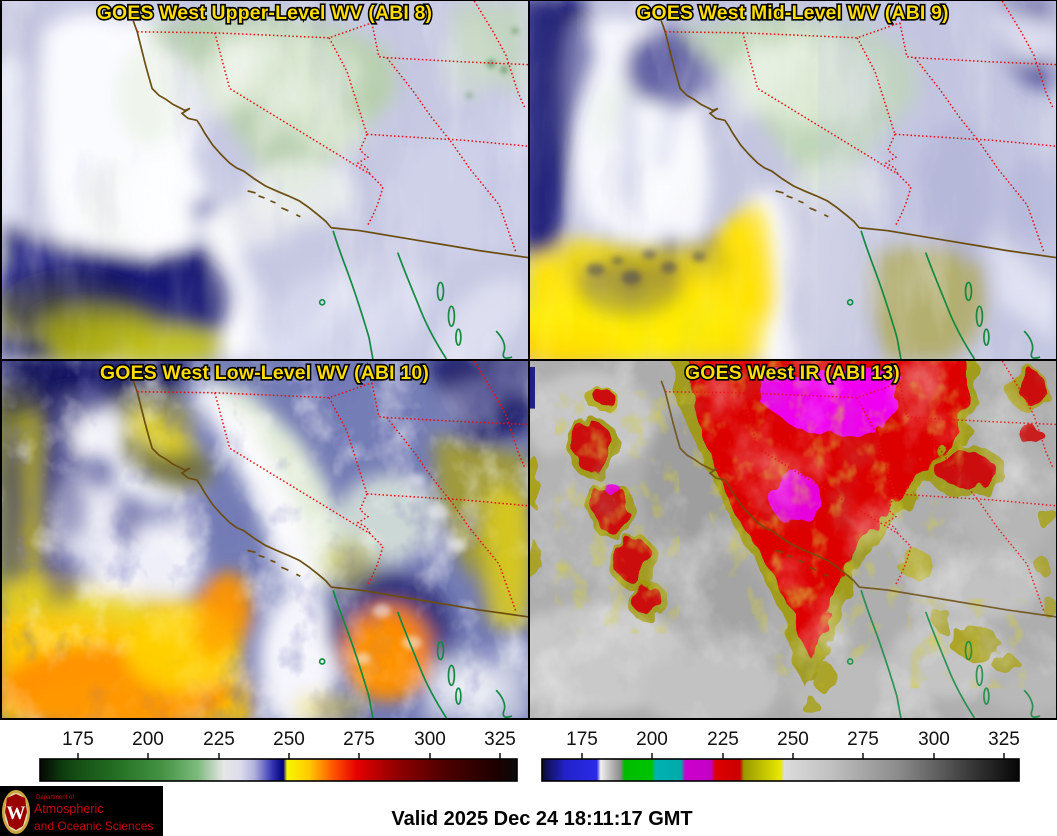  Describe the element at coordinates (264, 13) in the screenshot. I see `svg-text:GOES West Upper-Level WV (ABI: GOES West Upper-Level WV (ABI 8)` at that location.